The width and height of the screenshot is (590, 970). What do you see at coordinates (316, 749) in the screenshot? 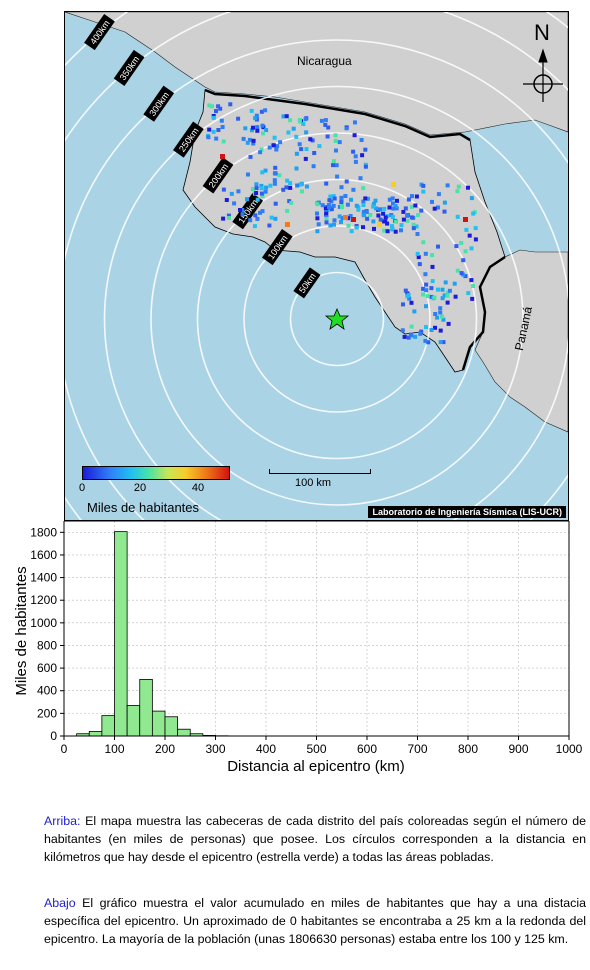
I see `x-tick-label: 500` at bounding box center [316, 749].